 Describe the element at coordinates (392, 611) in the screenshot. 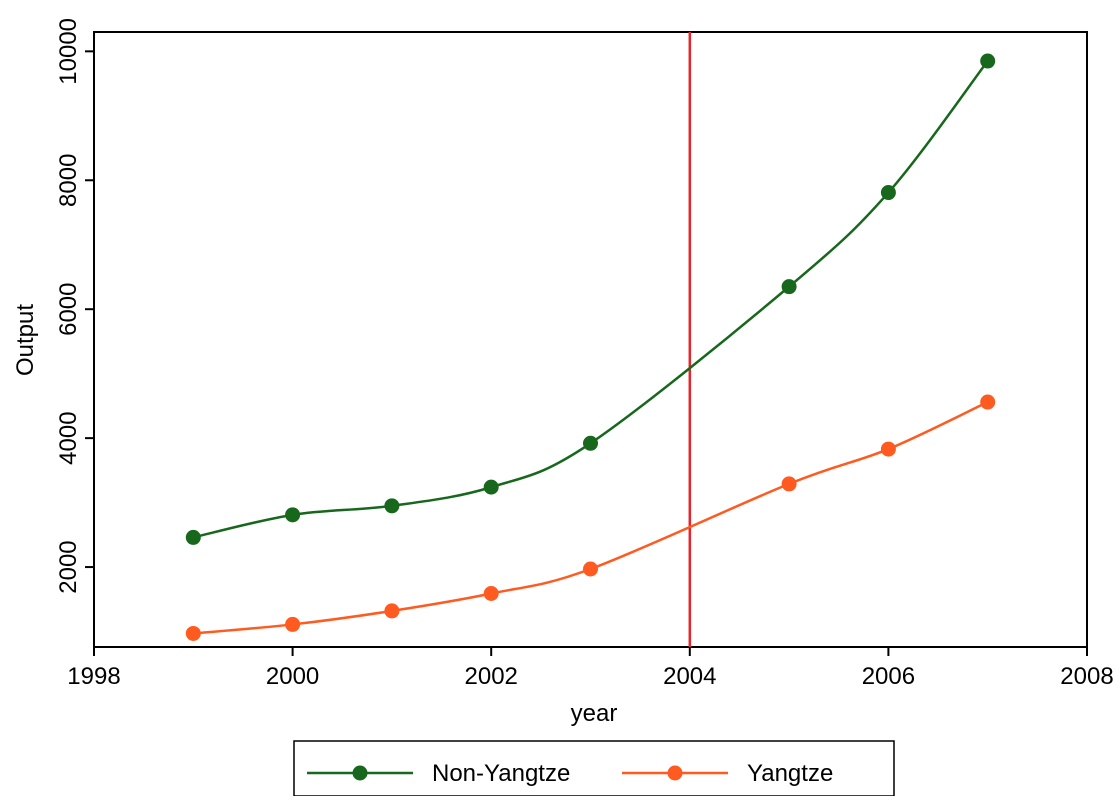

I see `data-point-yangtze-2001` at that location.